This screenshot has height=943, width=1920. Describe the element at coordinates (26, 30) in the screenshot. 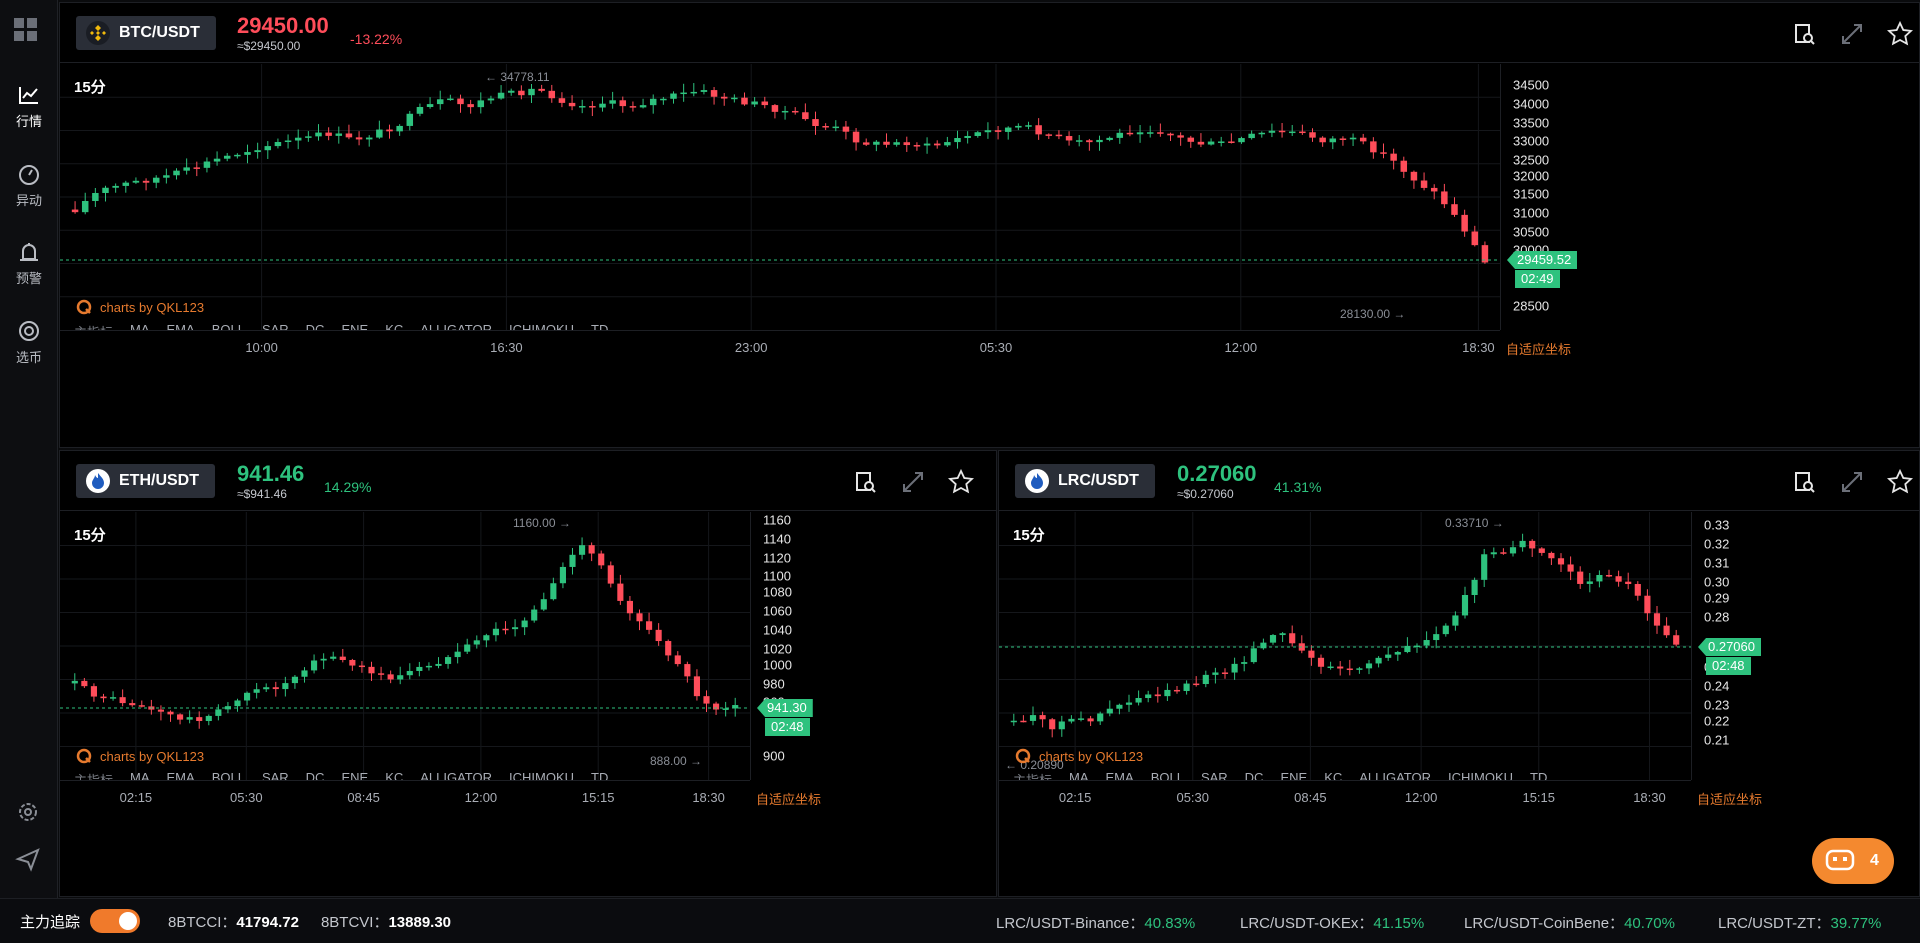

I see `grid-menu-icon` at that location.